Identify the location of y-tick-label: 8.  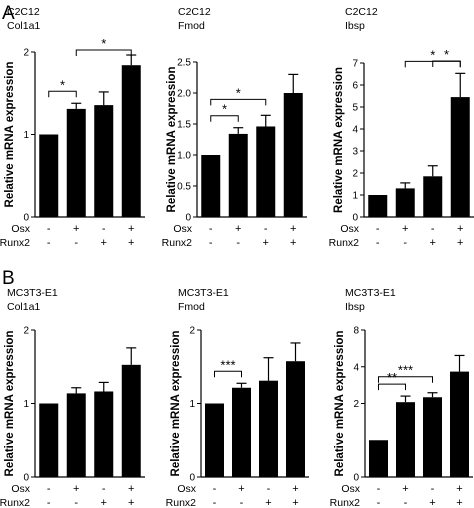
(356, 331).